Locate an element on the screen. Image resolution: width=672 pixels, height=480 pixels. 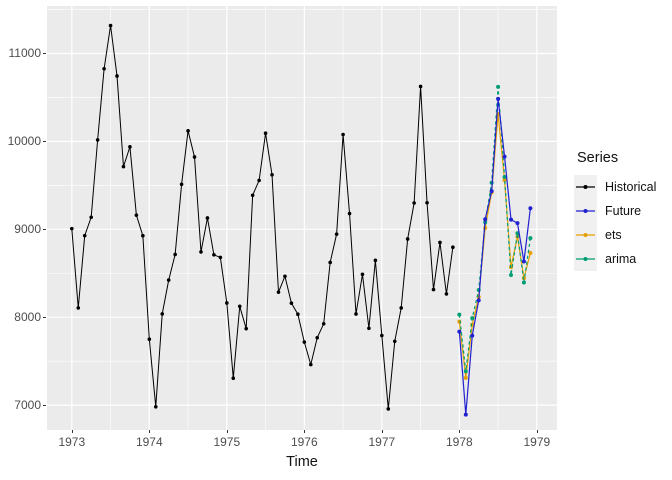
legend-label: ets is located at coordinates (613, 235).